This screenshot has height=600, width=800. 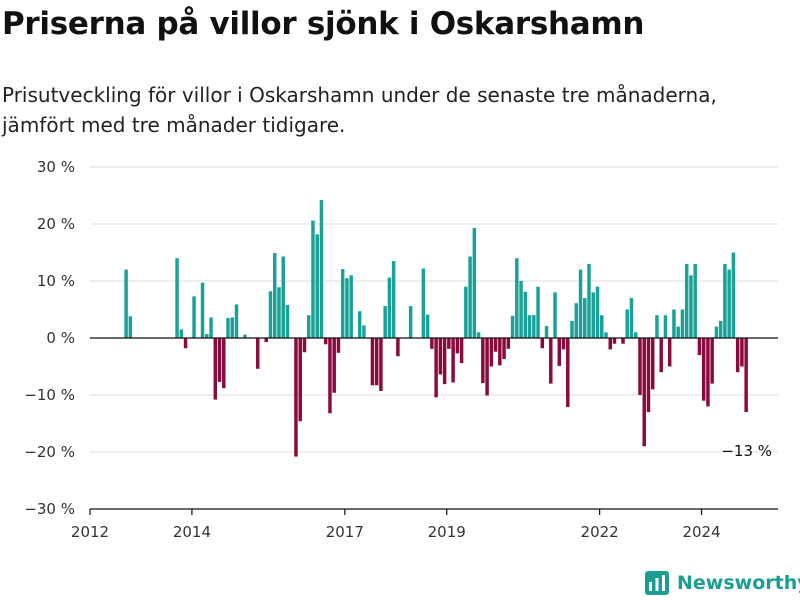 What do you see at coordinates (56, 167) in the screenshot?
I see `y-tick-label: 30 %` at bounding box center [56, 167].